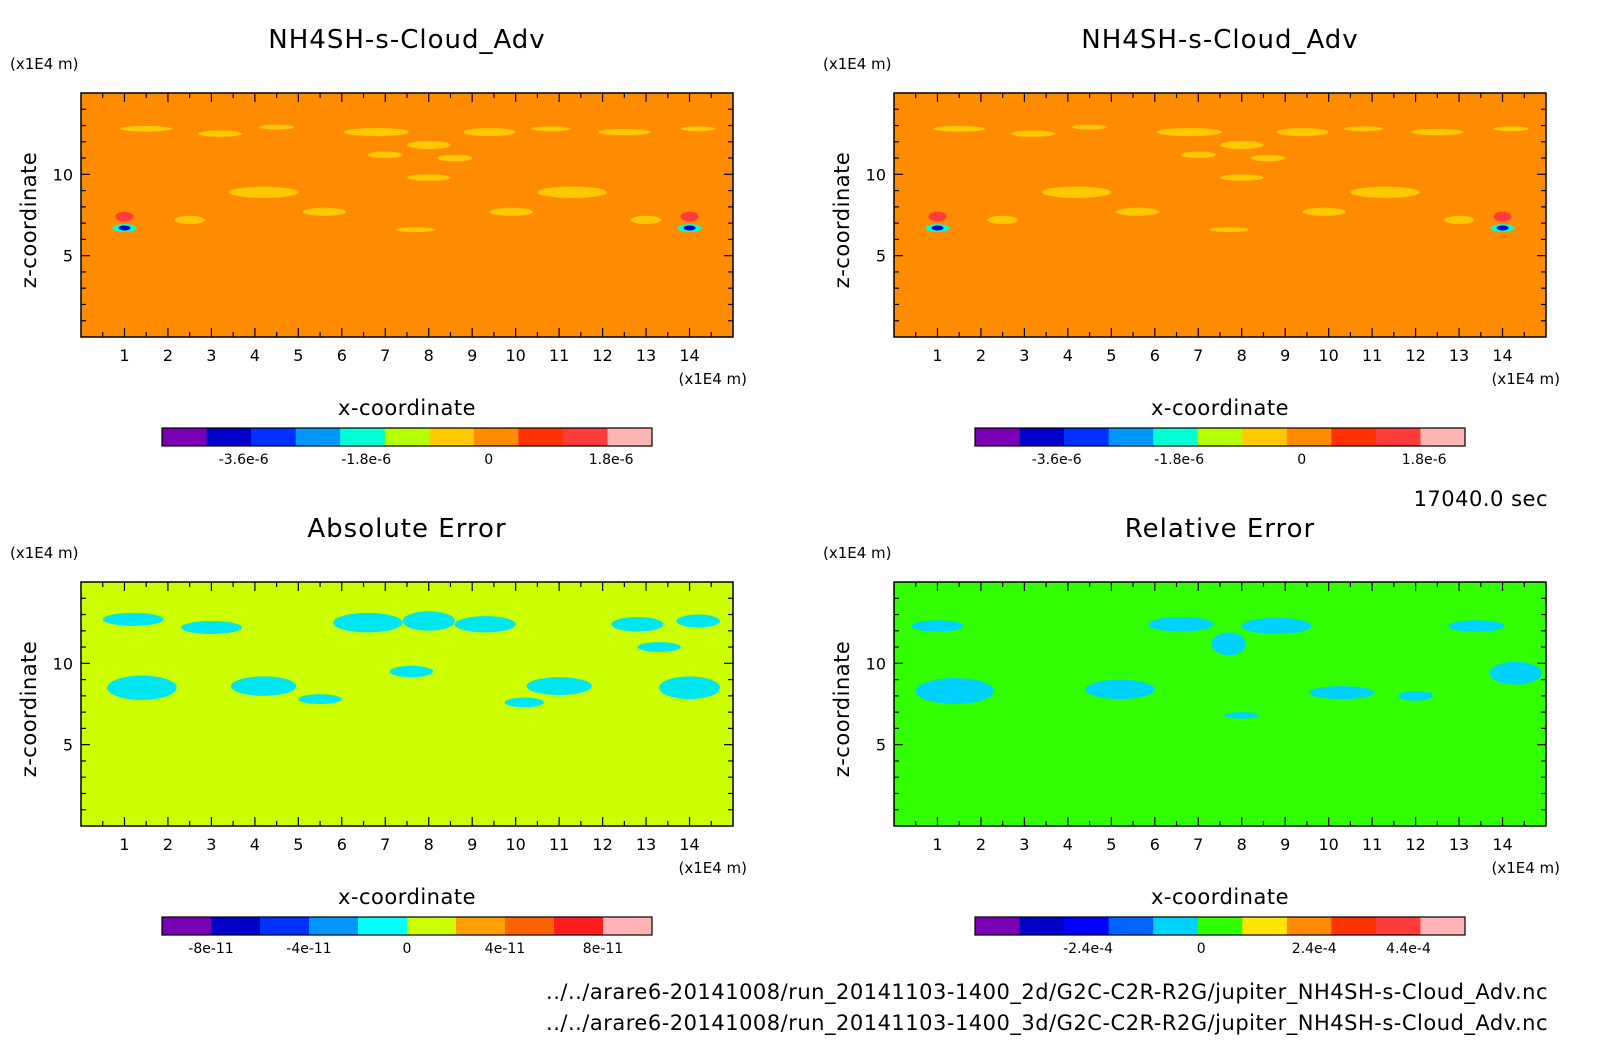 The width and height of the screenshot is (1604, 1054). I want to click on plot-area, so click(1220, 704).